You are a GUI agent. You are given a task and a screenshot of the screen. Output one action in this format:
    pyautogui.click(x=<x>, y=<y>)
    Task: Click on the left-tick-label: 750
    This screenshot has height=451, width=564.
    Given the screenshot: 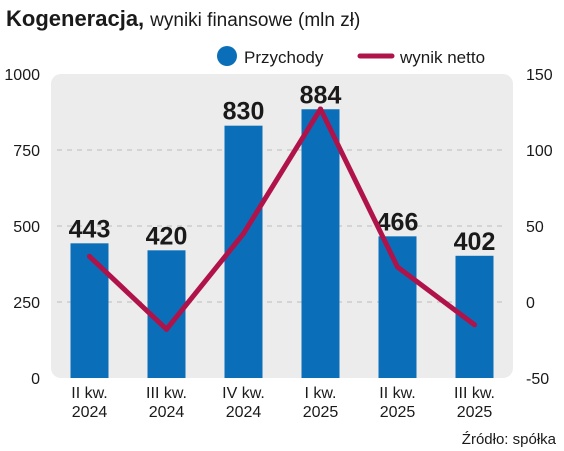 What is the action you would take?
    pyautogui.click(x=26, y=151)
    